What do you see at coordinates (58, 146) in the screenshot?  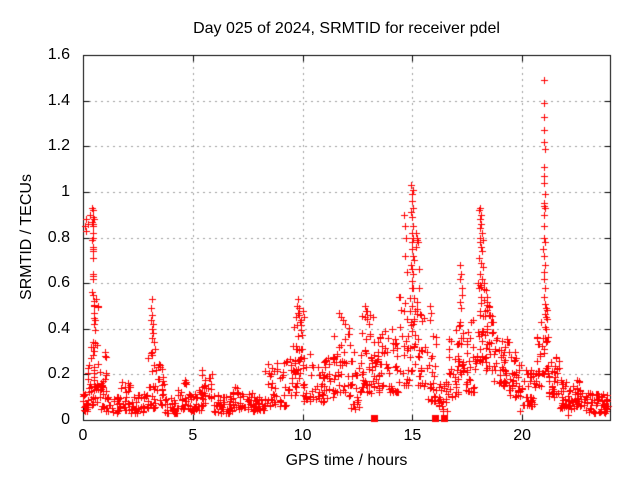 I see `y-tick-label: 1.2` at bounding box center [58, 146].